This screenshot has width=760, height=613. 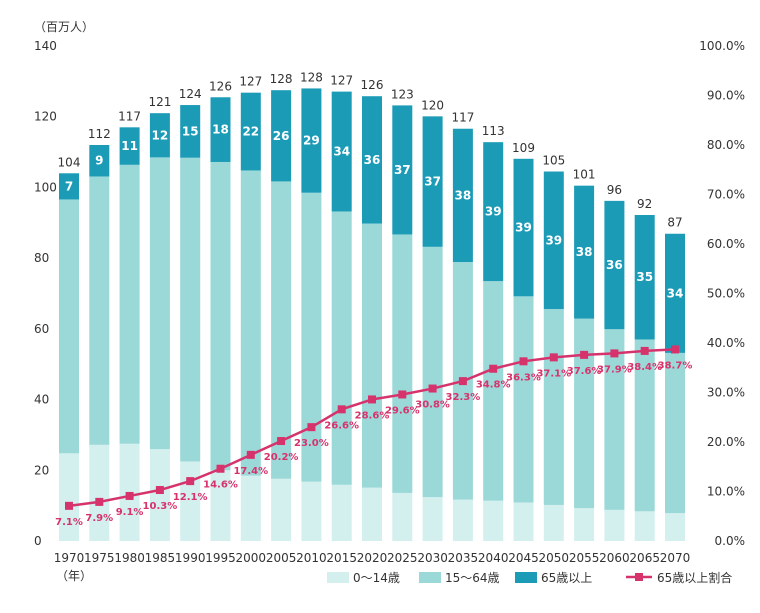 I want to click on x-tick-label: 2010, so click(x=311, y=558).